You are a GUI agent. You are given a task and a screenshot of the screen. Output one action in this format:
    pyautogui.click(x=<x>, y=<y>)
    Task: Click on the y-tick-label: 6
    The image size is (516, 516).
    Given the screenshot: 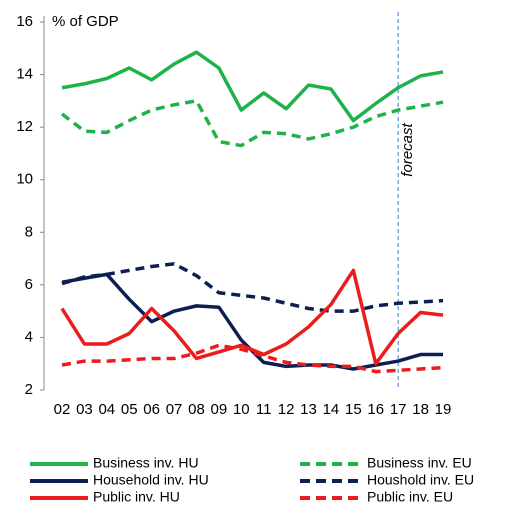 What is the action you would take?
    pyautogui.click(x=29, y=284)
    